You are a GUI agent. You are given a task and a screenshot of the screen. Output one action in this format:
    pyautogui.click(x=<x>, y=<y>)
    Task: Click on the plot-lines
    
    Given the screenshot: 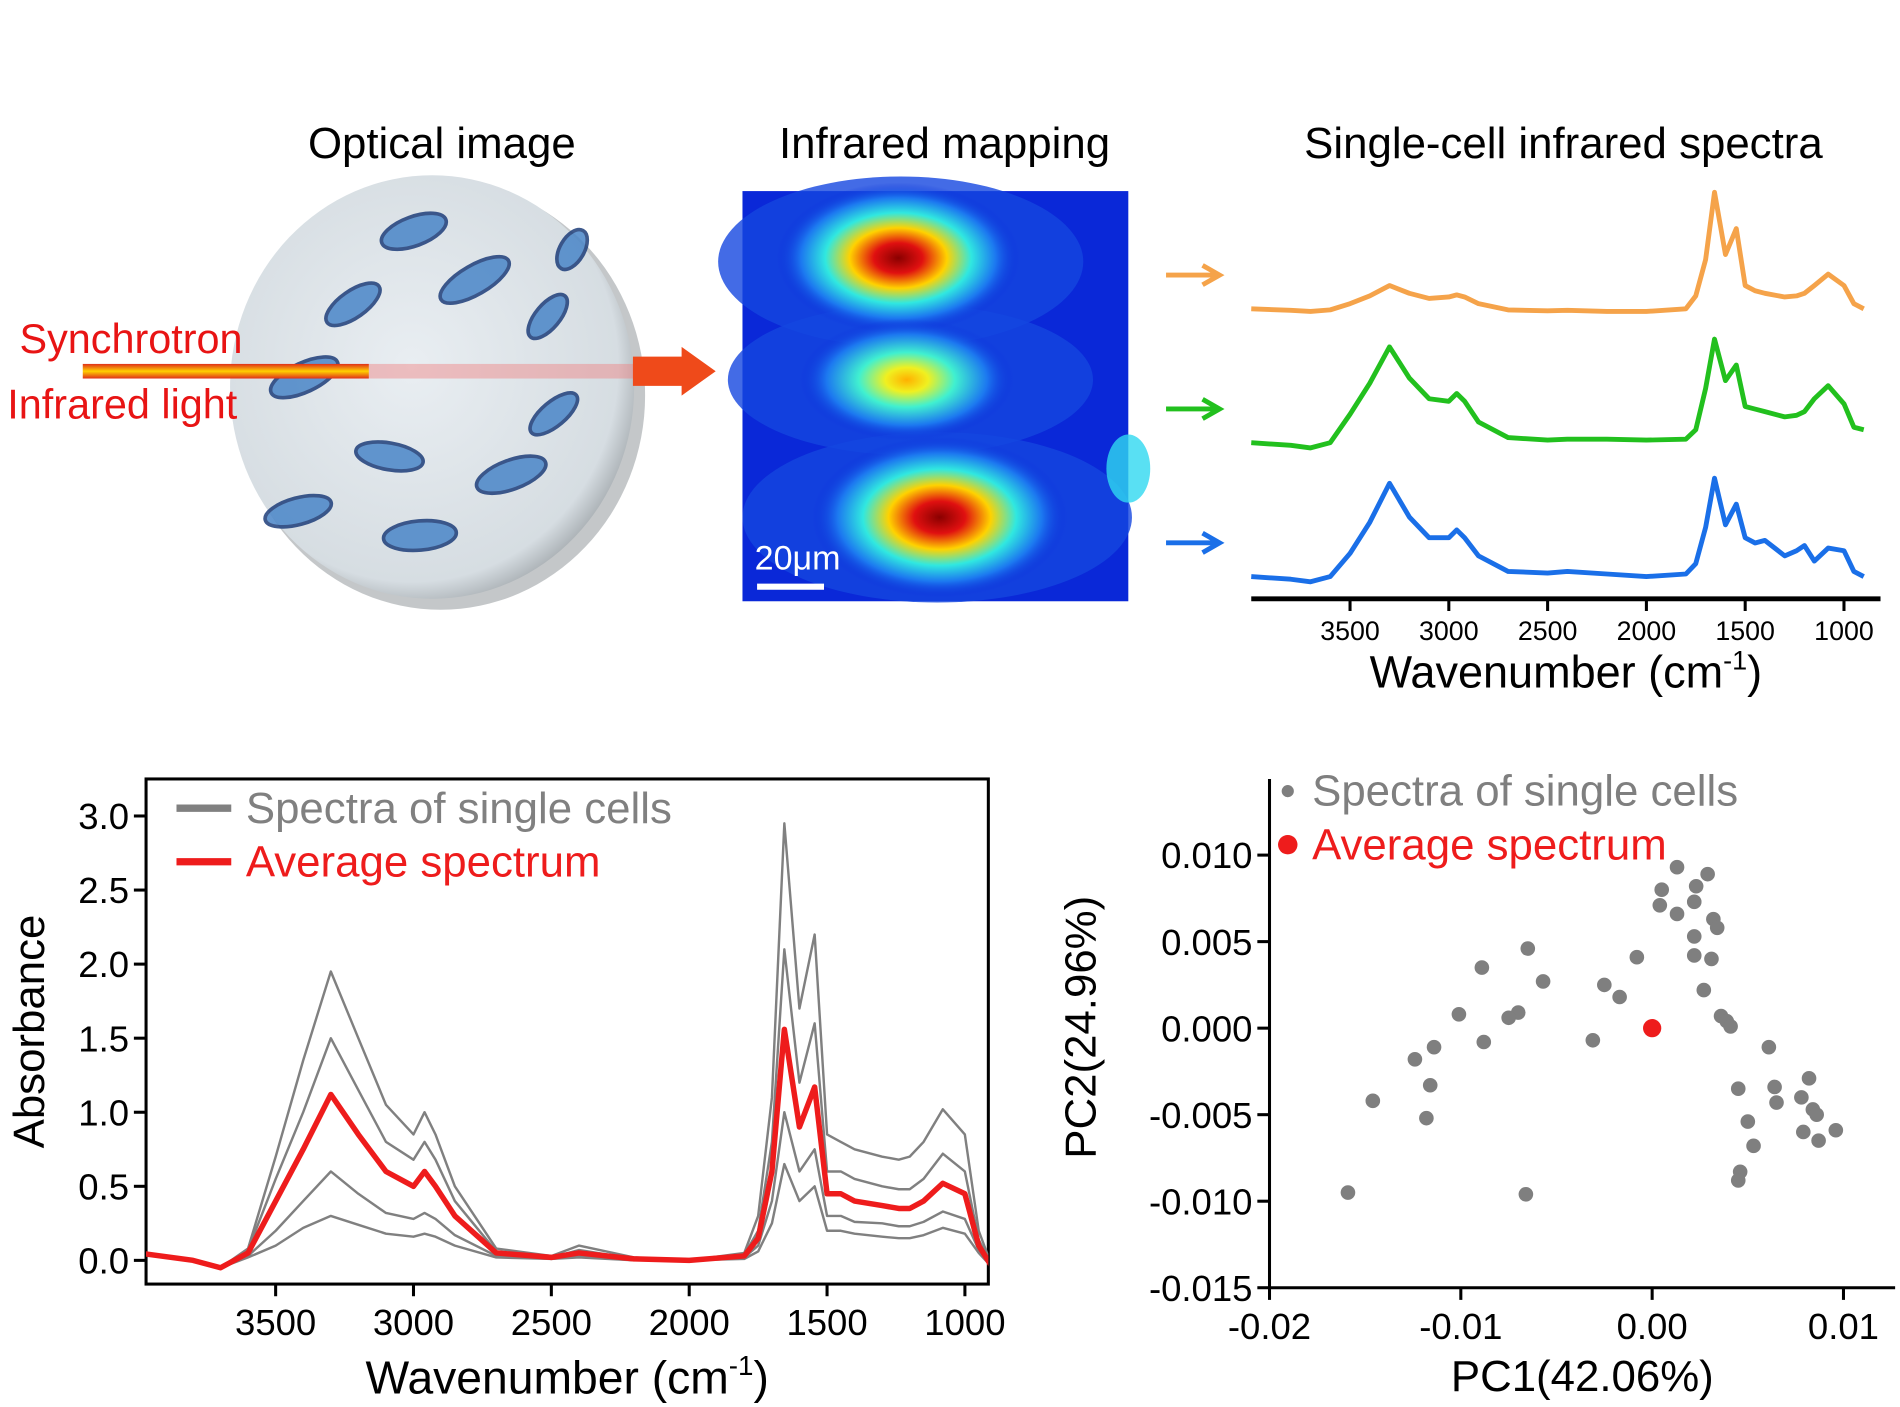 What is the action you would take?
    pyautogui.click(x=567, y=1046)
    